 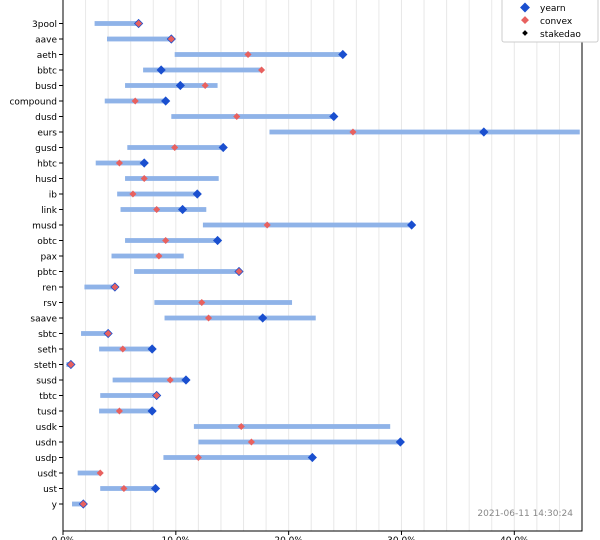 I want to click on yearn-marker-obtc, so click(x=217, y=240).